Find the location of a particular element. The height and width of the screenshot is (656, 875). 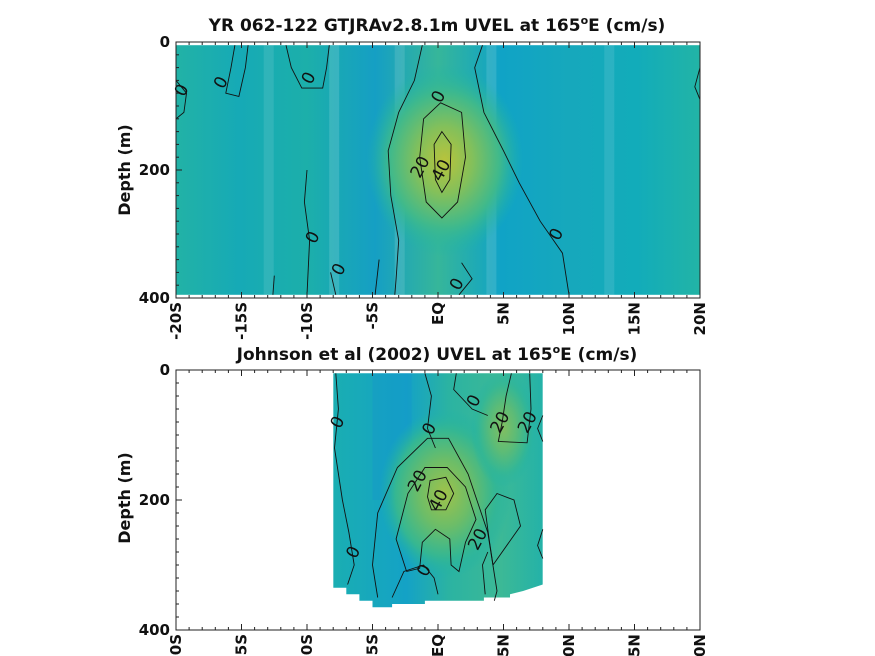

field-clip is located at coordinates (438, 490).